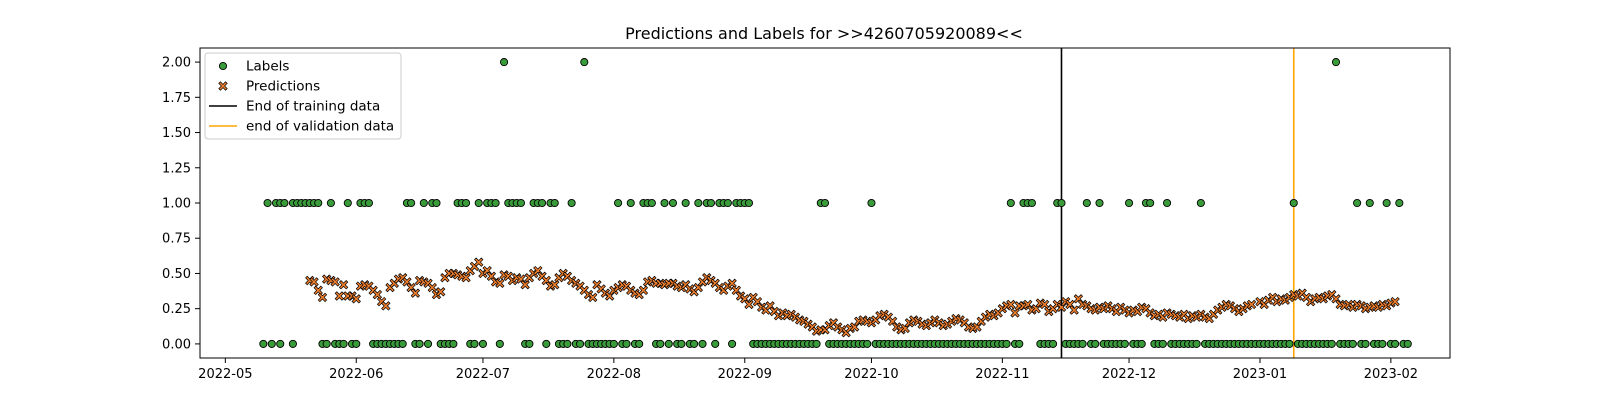 This screenshot has width=1600, height=400. What do you see at coordinates (225, 374) in the screenshot?
I see `x-tick-label: 2022-05` at bounding box center [225, 374].